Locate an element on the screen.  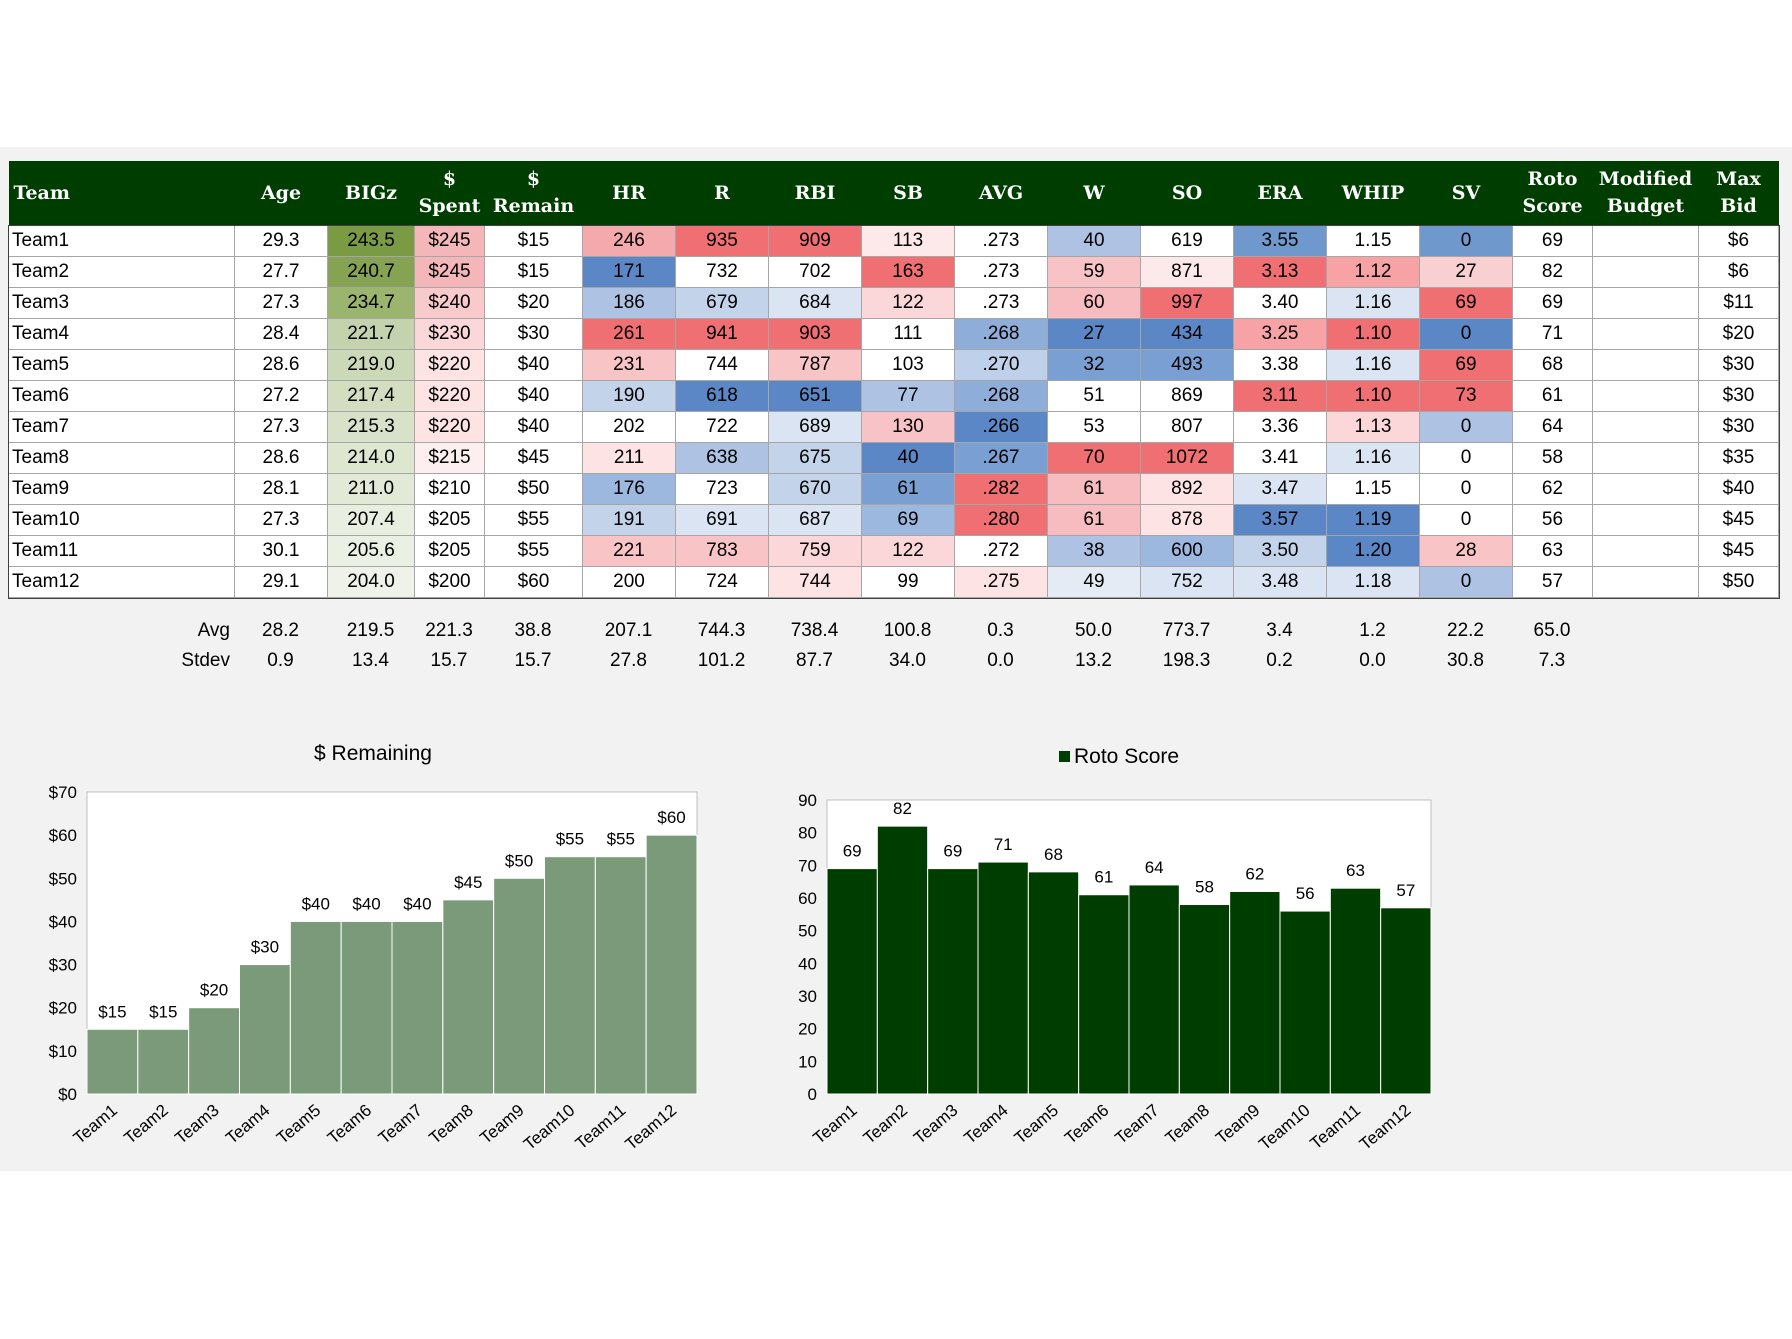
cell-sb: 122 is located at coordinates (908, 303).